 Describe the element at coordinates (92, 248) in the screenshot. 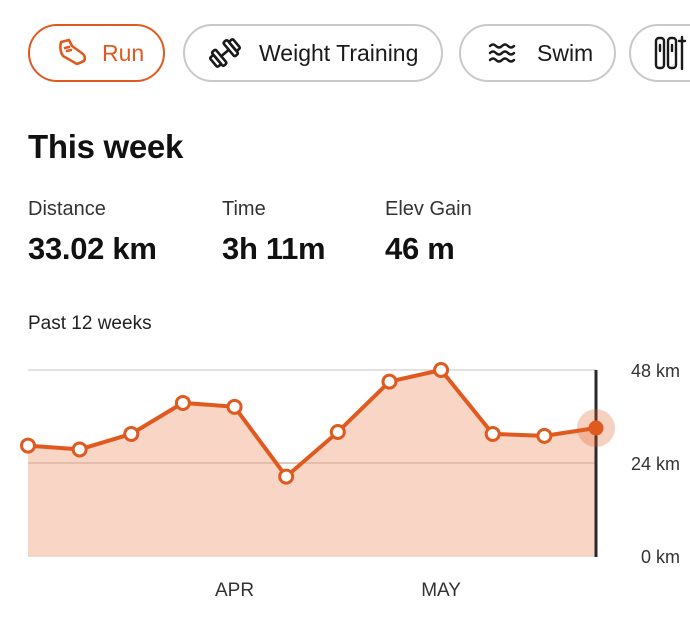

I see `stat-distance-value: 33.02 km` at that location.